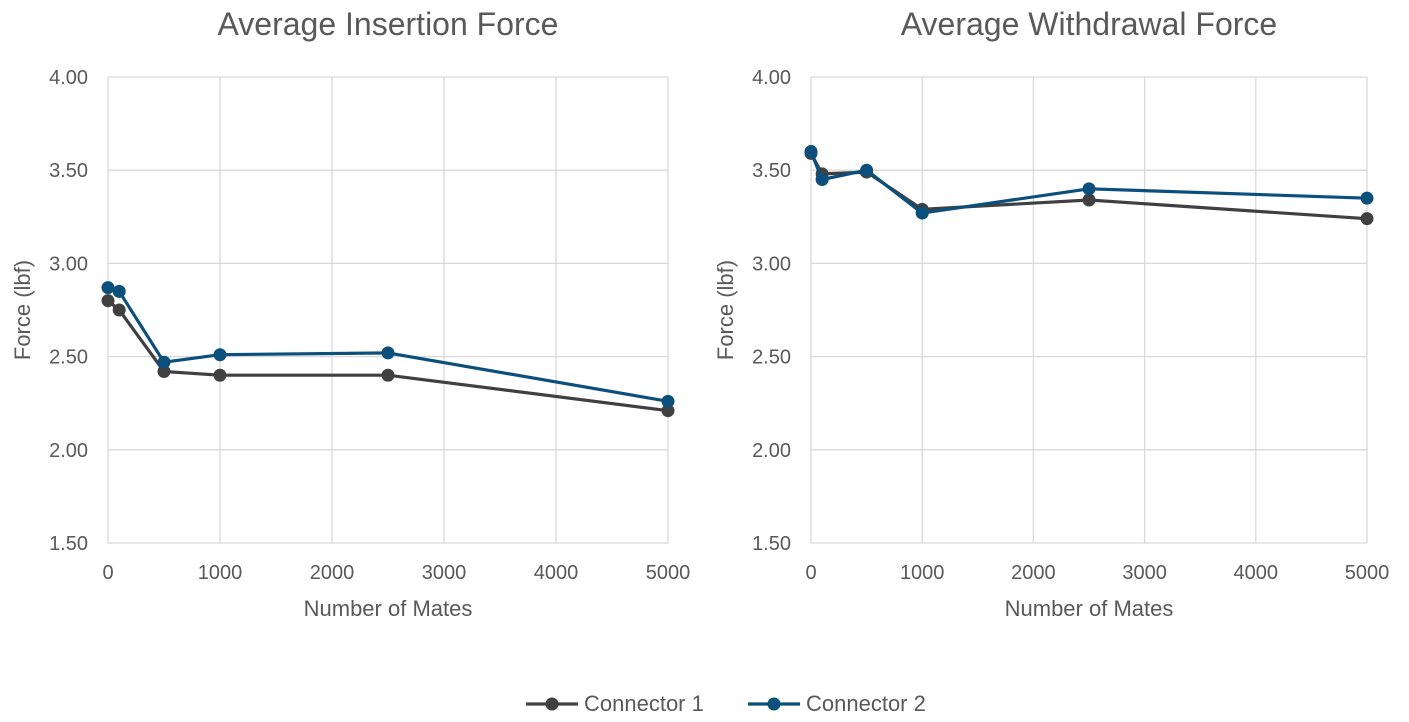 The width and height of the screenshot is (1409, 722). I want to click on chart-title: Average Insertion Force, so click(388, 24).